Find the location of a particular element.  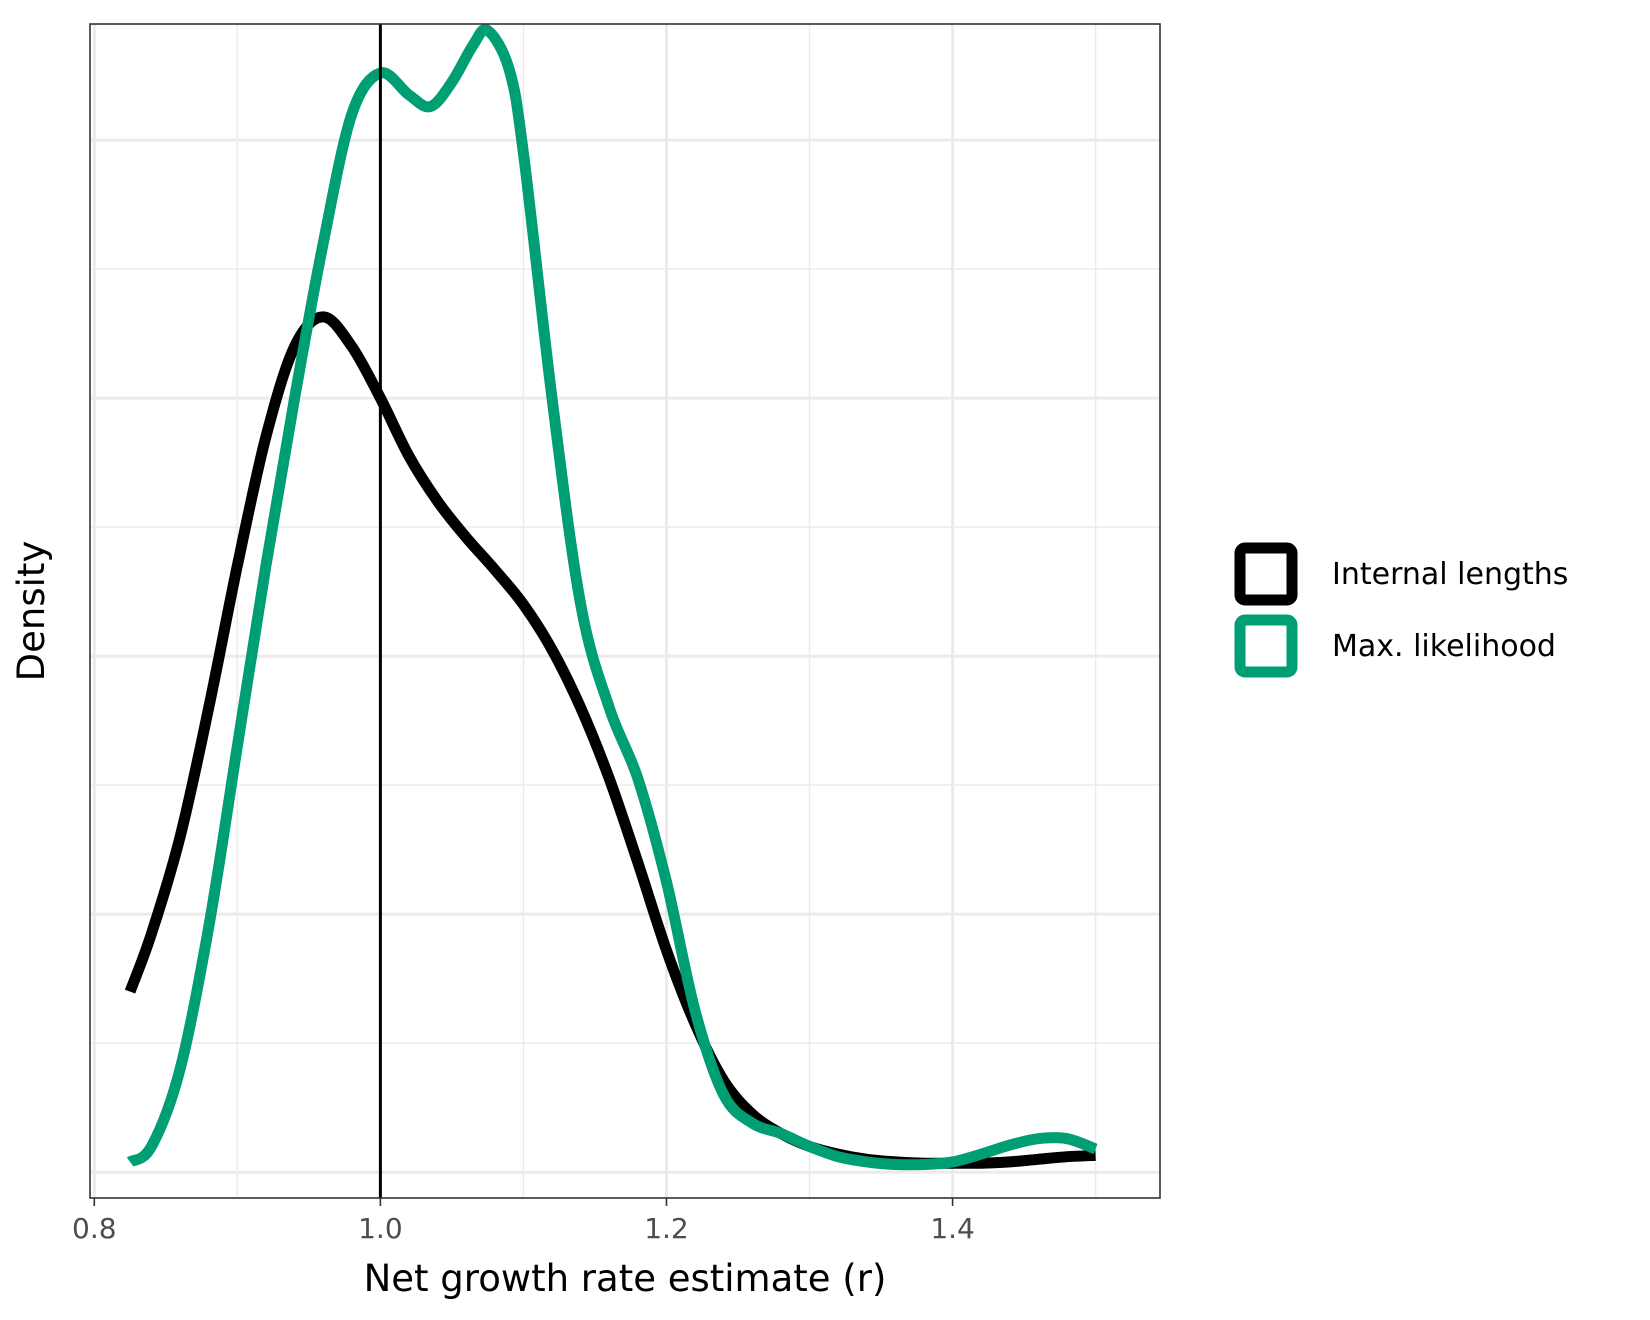

x-tick-label: 0.8 is located at coordinates (94, 1228).